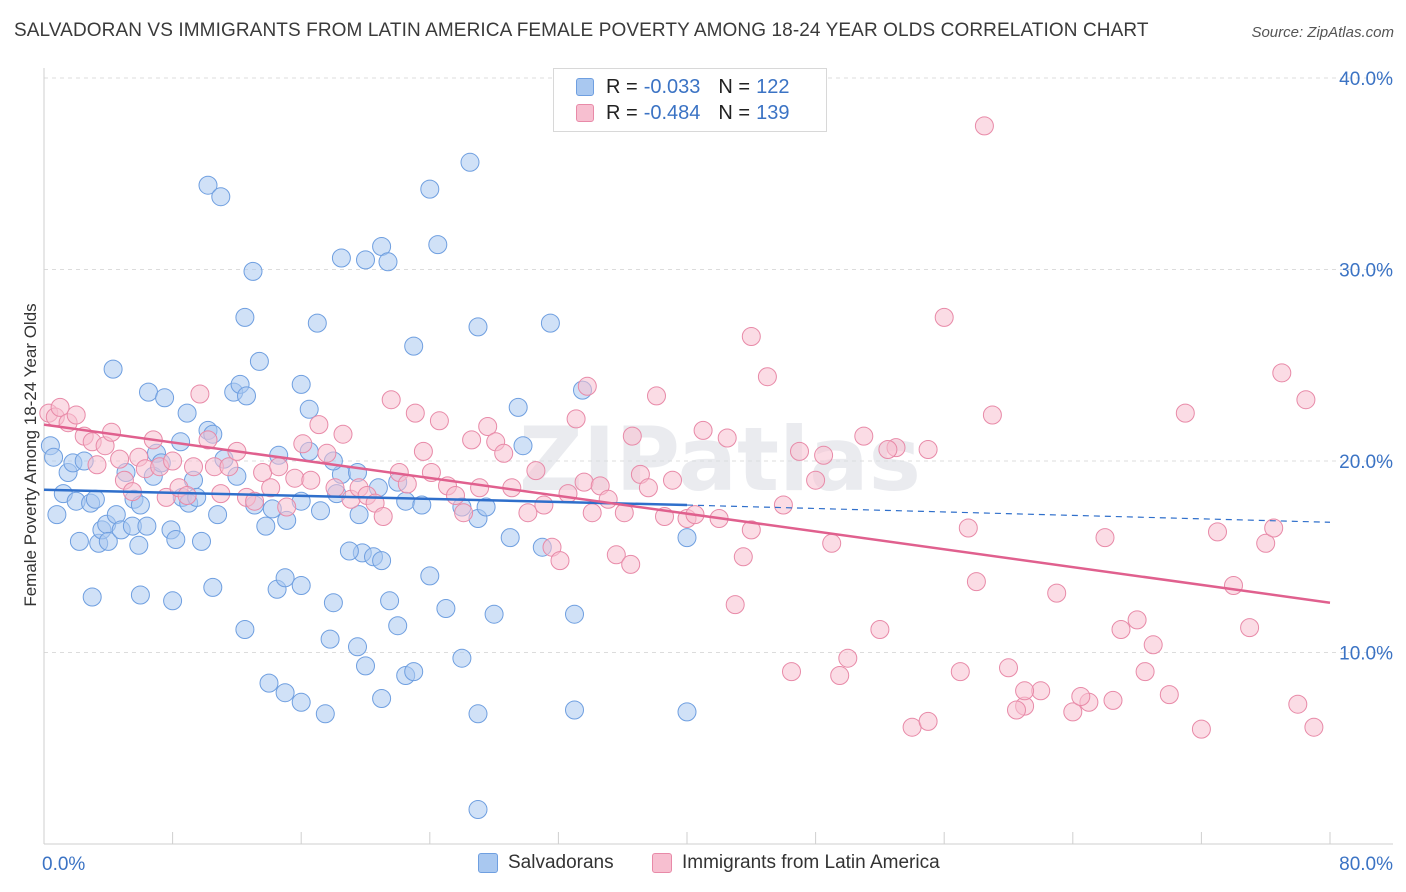 The image size is (1406, 892). I want to click on y-tick-label: 10.0%, so click(1366, 654).